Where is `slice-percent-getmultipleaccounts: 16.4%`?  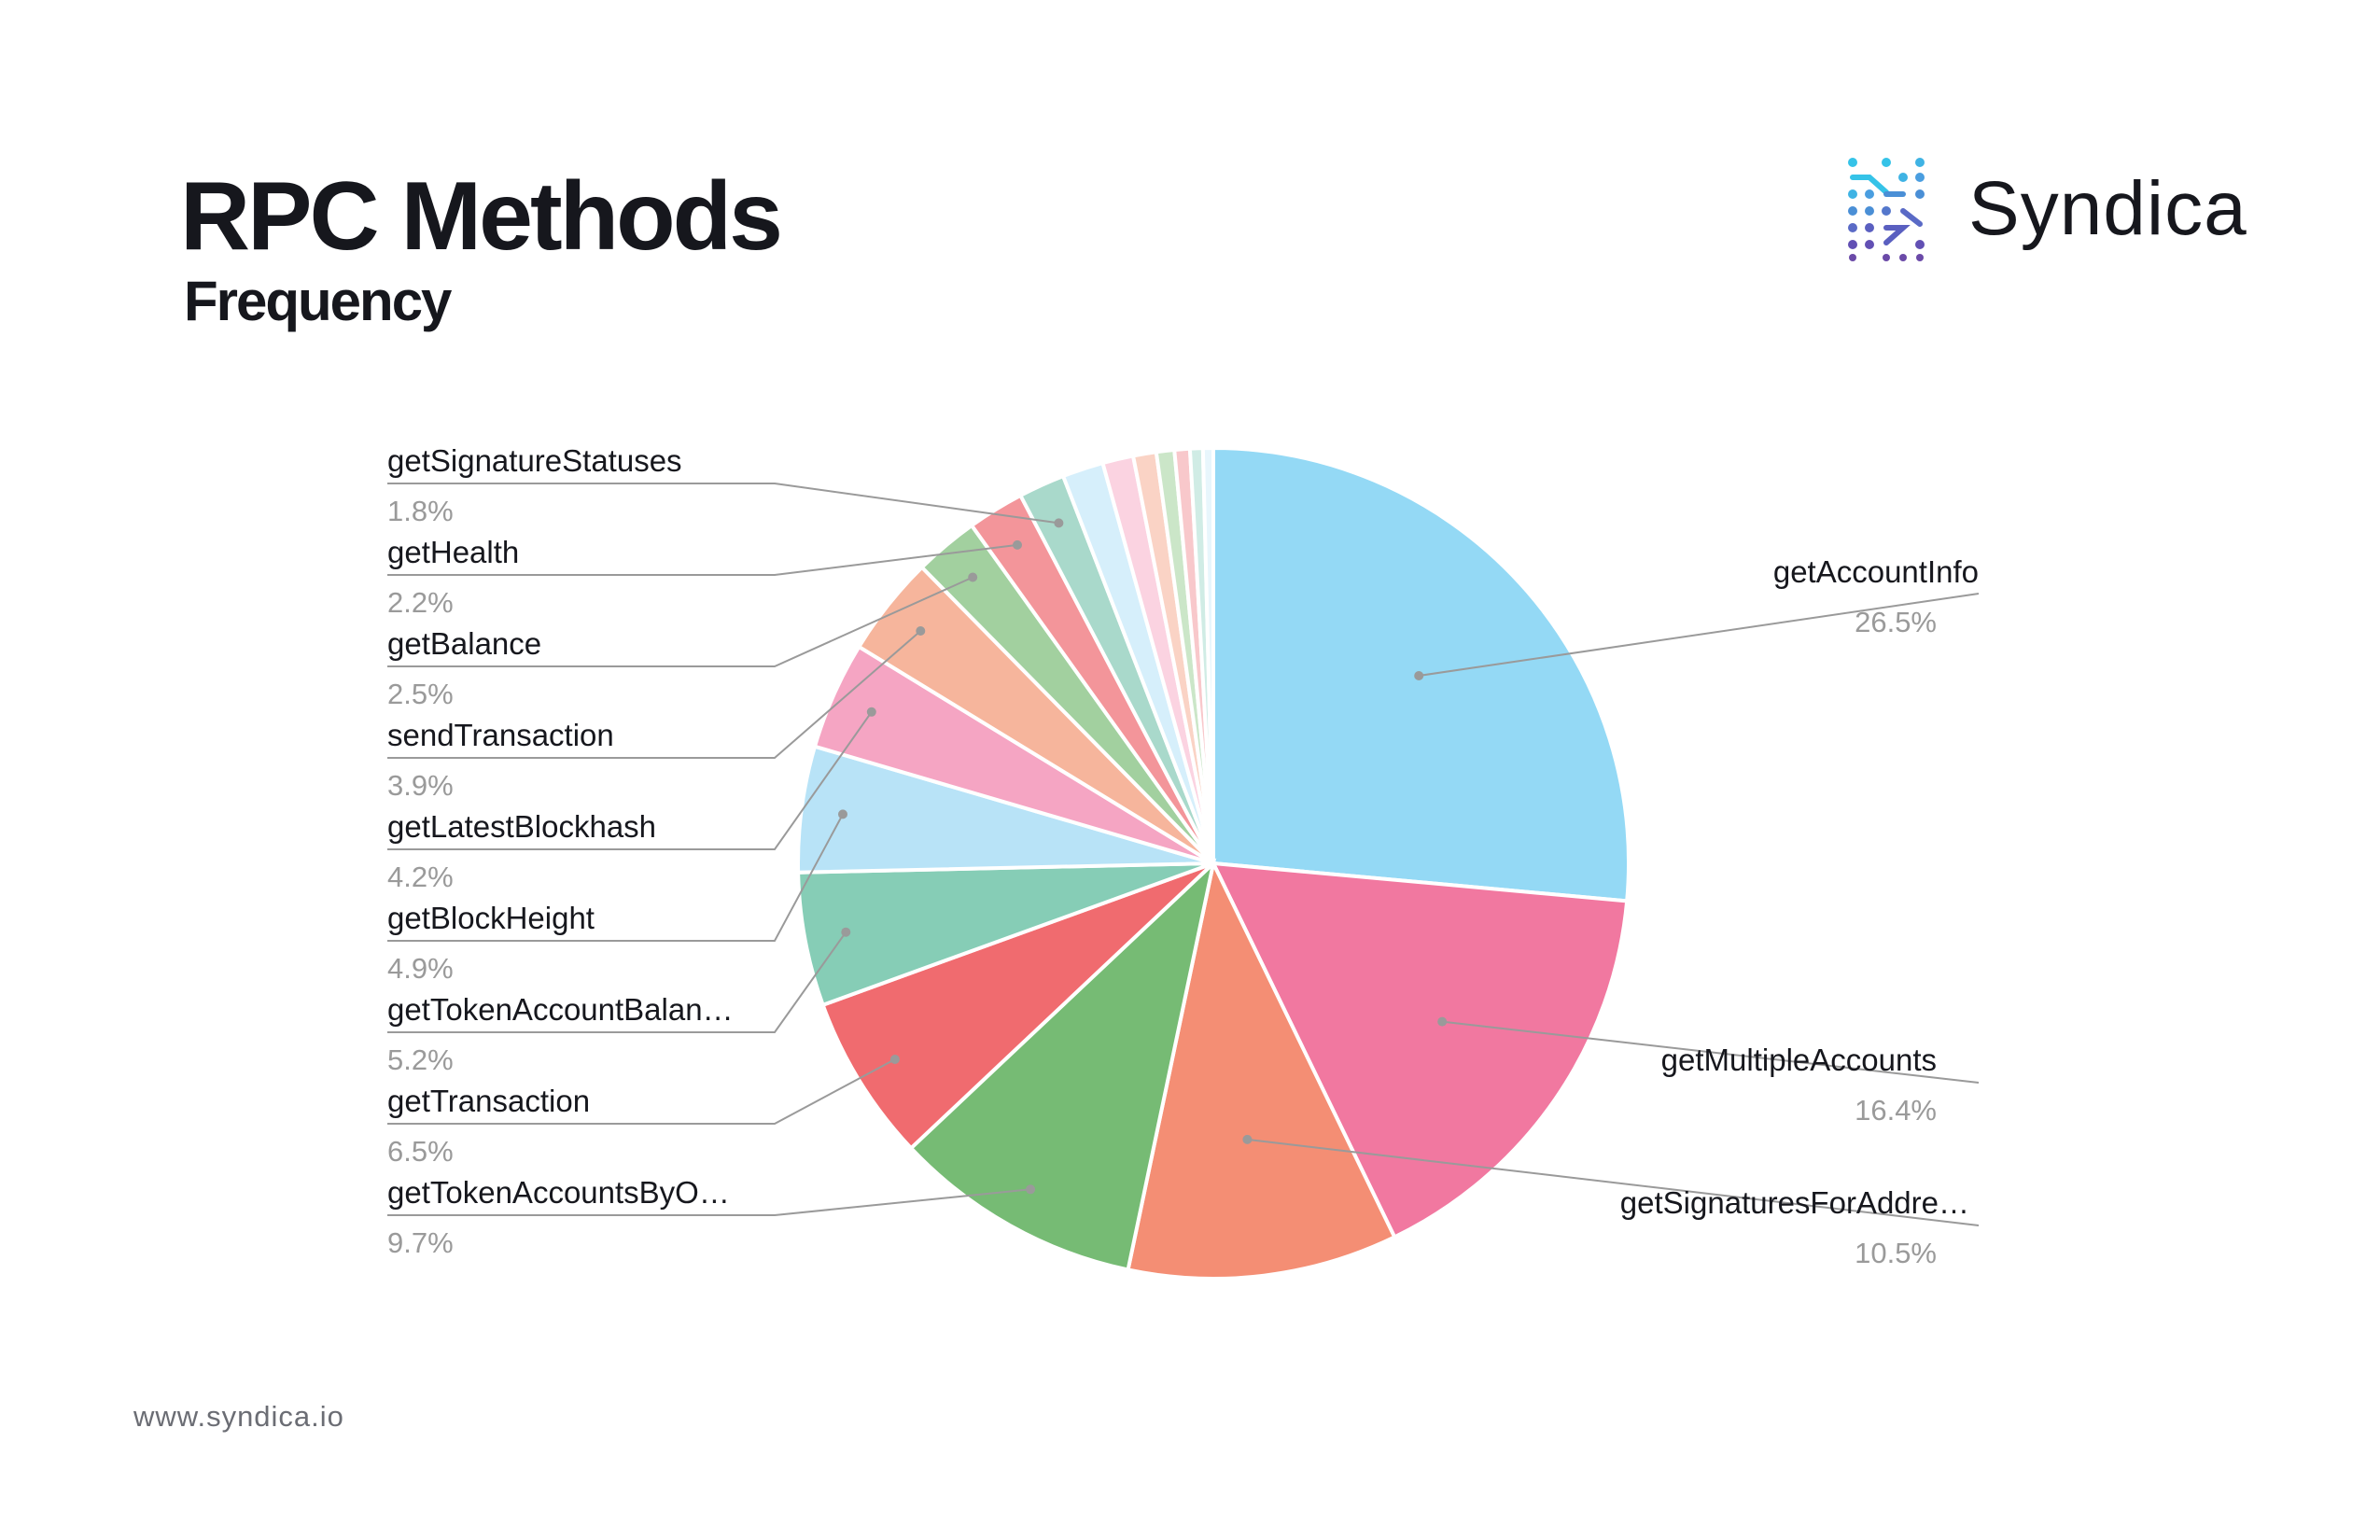 slice-percent-getmultipleaccounts: 16.4% is located at coordinates (1896, 1110).